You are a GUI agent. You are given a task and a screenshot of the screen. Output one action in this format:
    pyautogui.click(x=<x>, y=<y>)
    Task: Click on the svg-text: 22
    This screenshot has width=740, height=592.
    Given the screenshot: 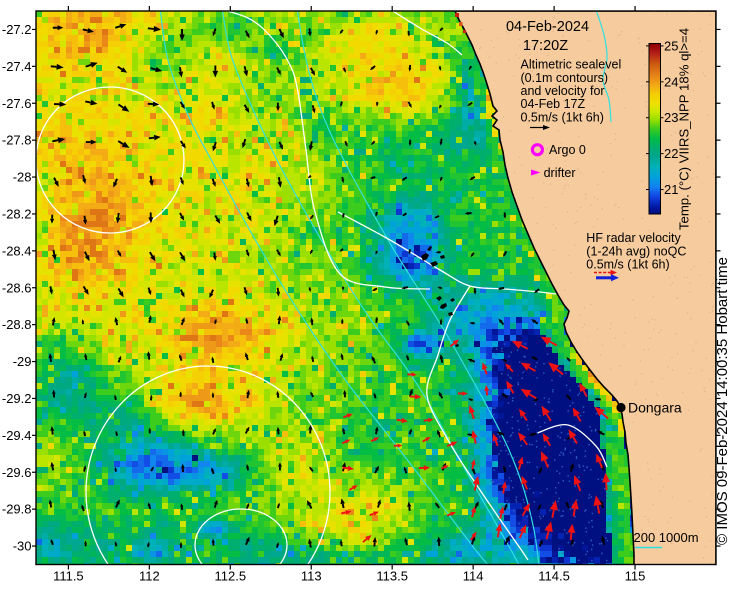 What is the action you would take?
    pyautogui.click(x=671, y=153)
    